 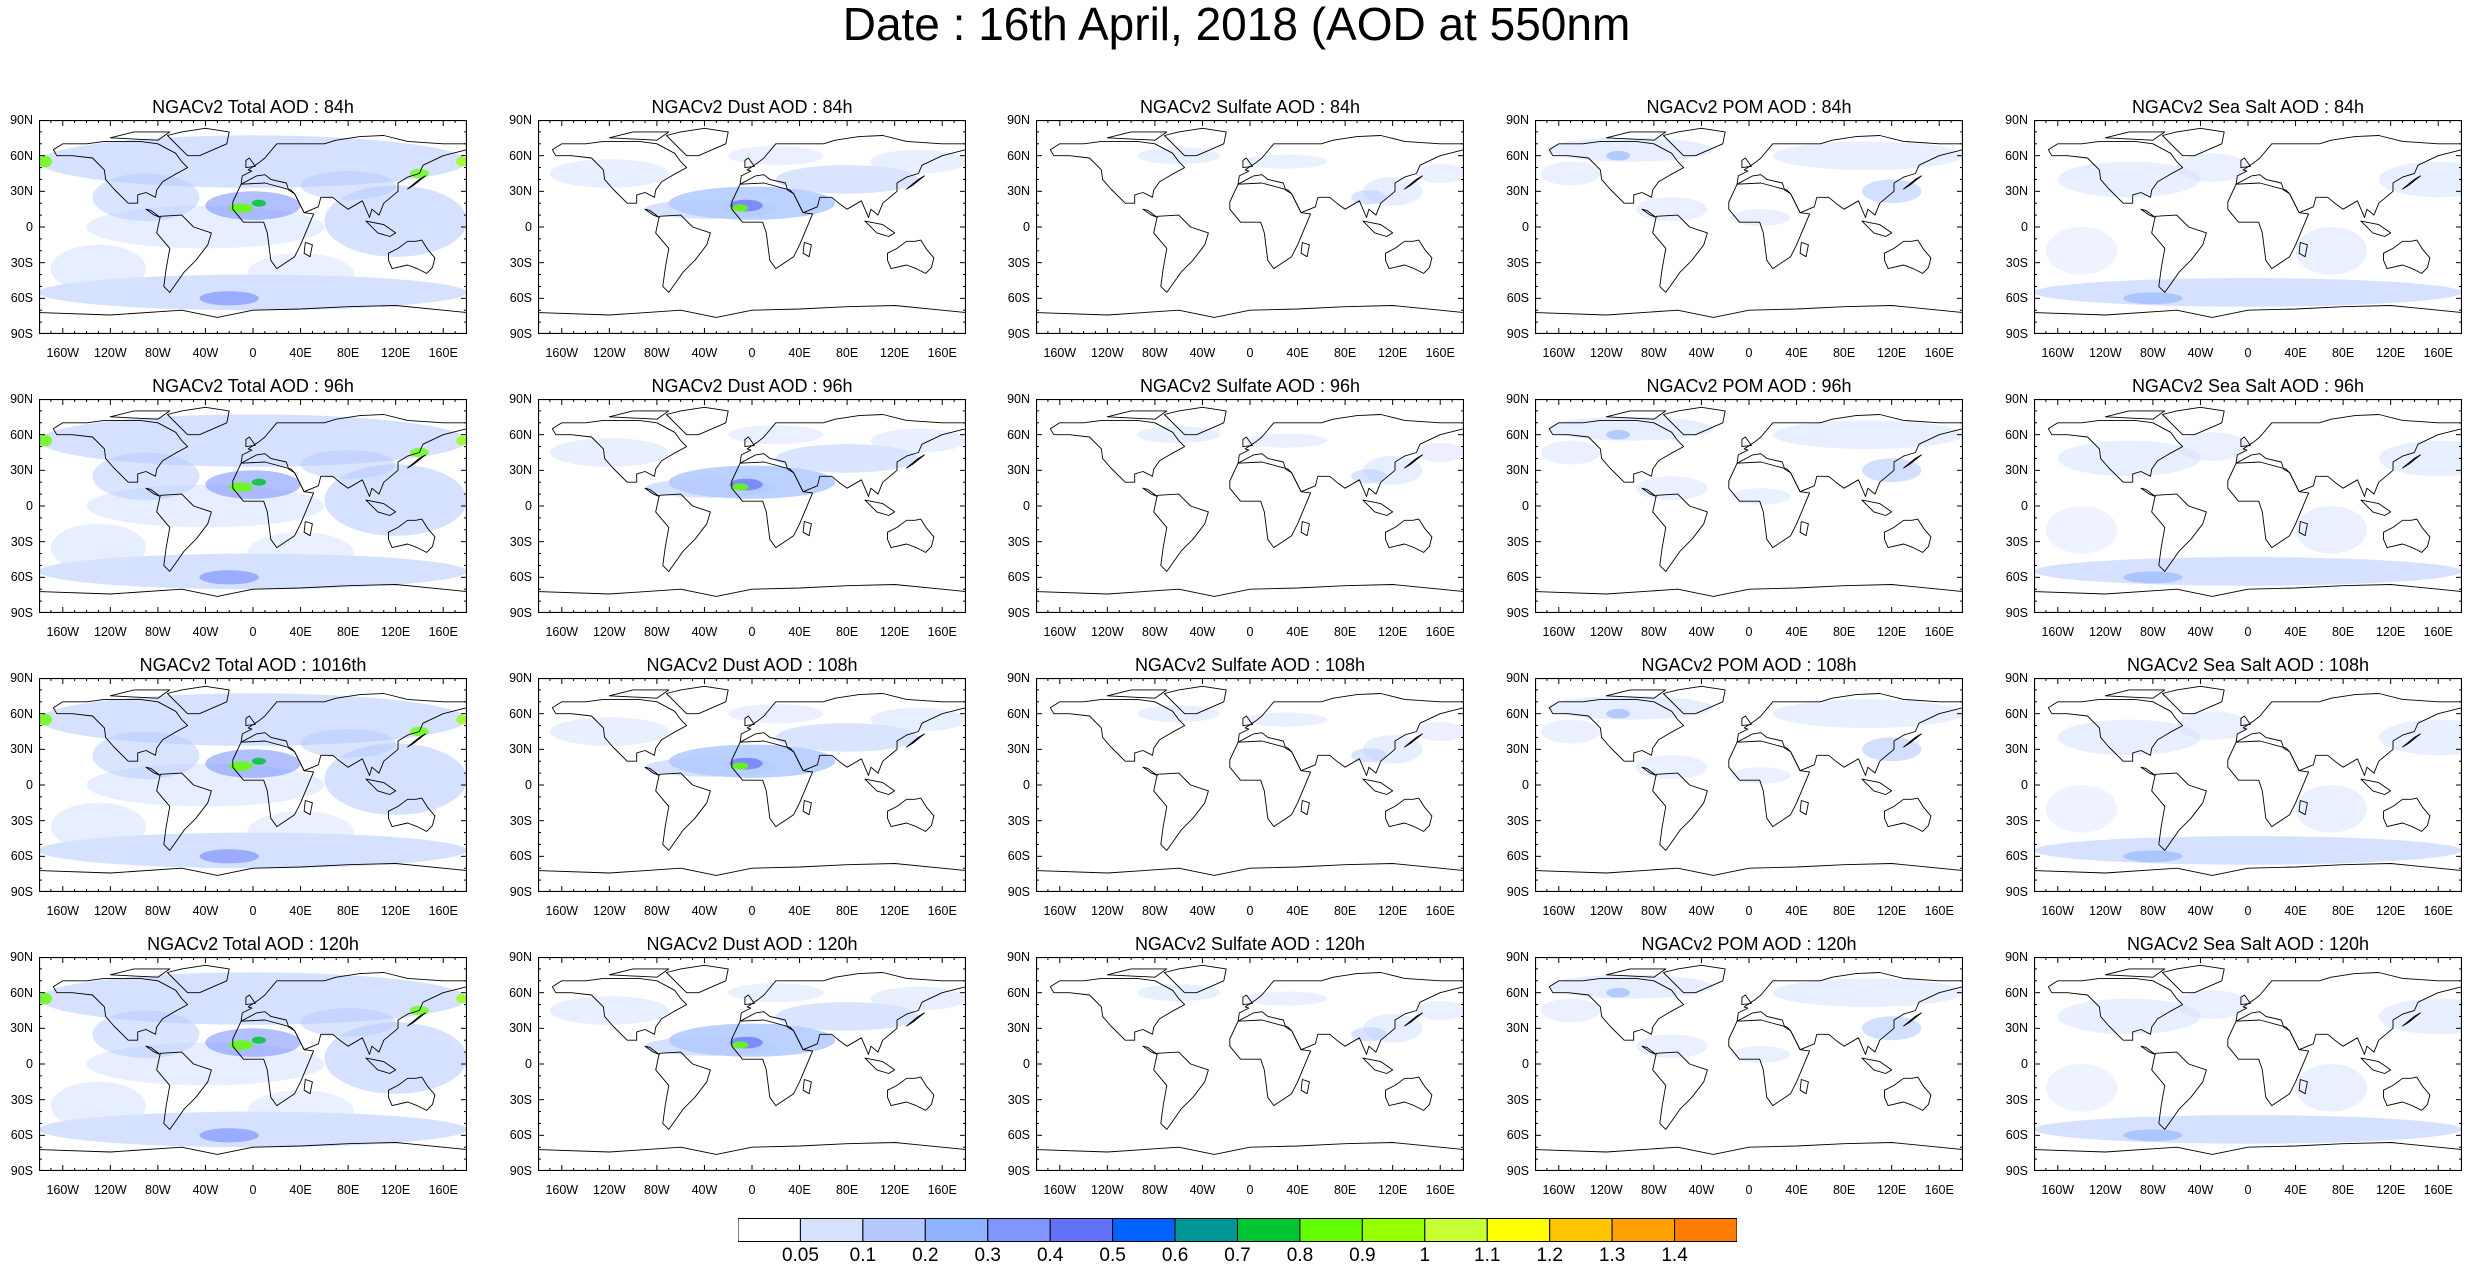 I want to click on colorbar-swatches, so click(x=1237, y=1230).